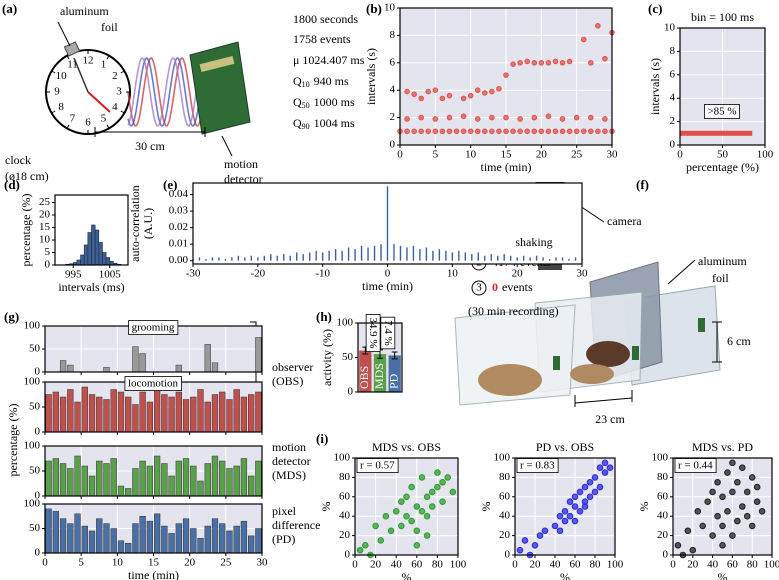  What do you see at coordinates (86, 255) in the screenshot?
I see `histogram-bar` at bounding box center [86, 255].